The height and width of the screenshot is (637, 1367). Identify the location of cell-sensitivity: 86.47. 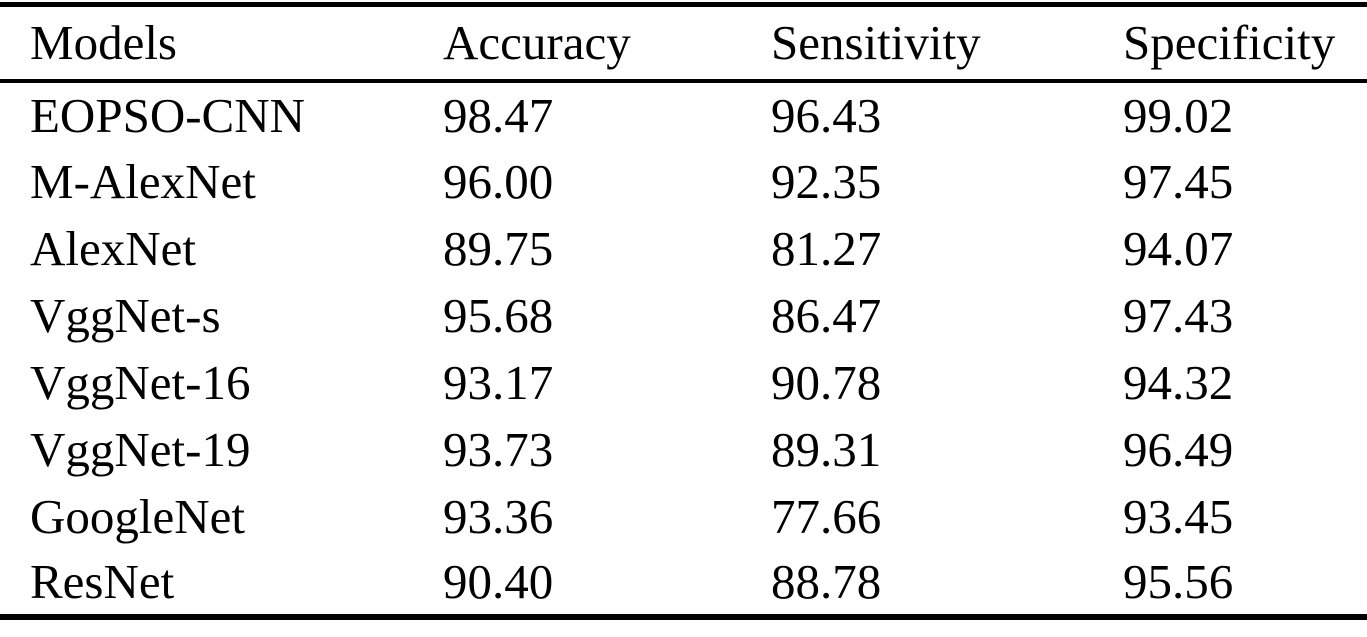
(826, 315).